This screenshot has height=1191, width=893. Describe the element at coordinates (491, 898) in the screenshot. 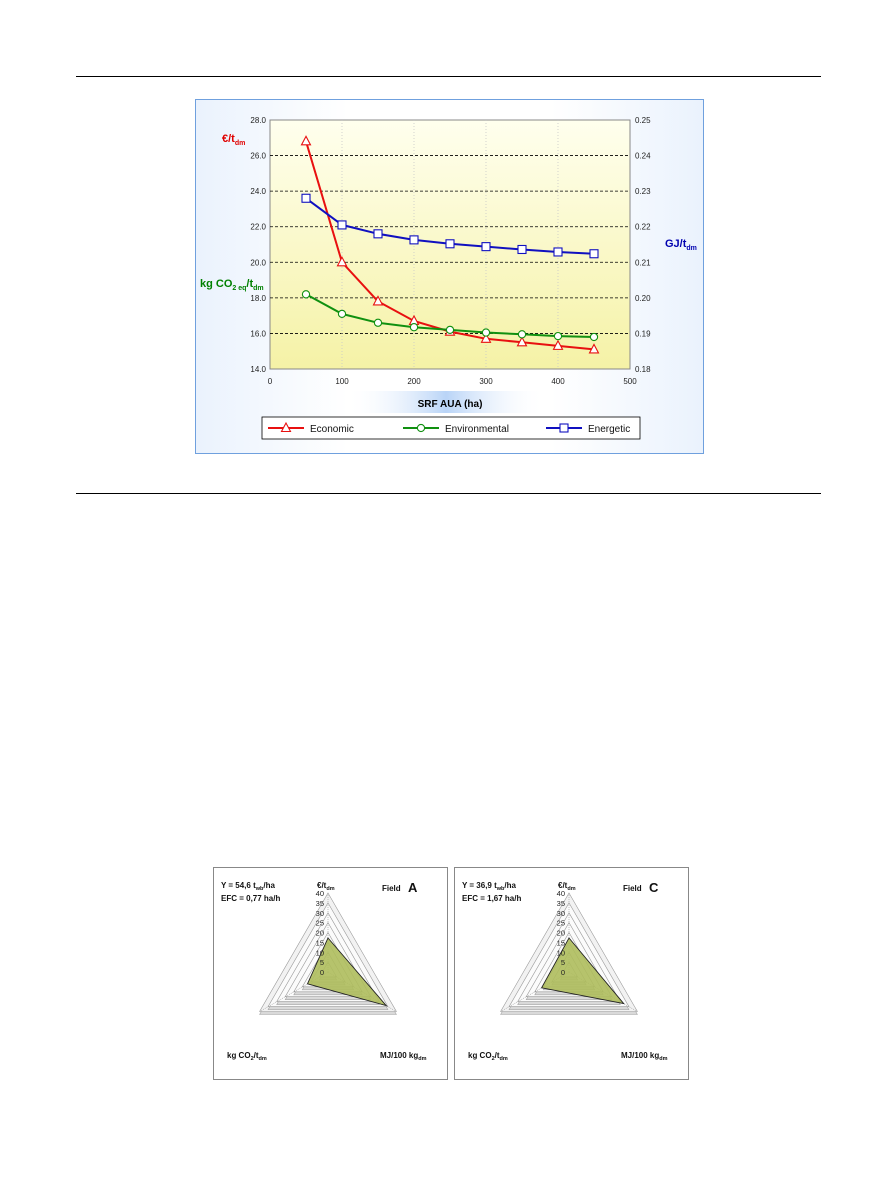

I see `efc-label: EFC = 1,67 ha/h` at that location.